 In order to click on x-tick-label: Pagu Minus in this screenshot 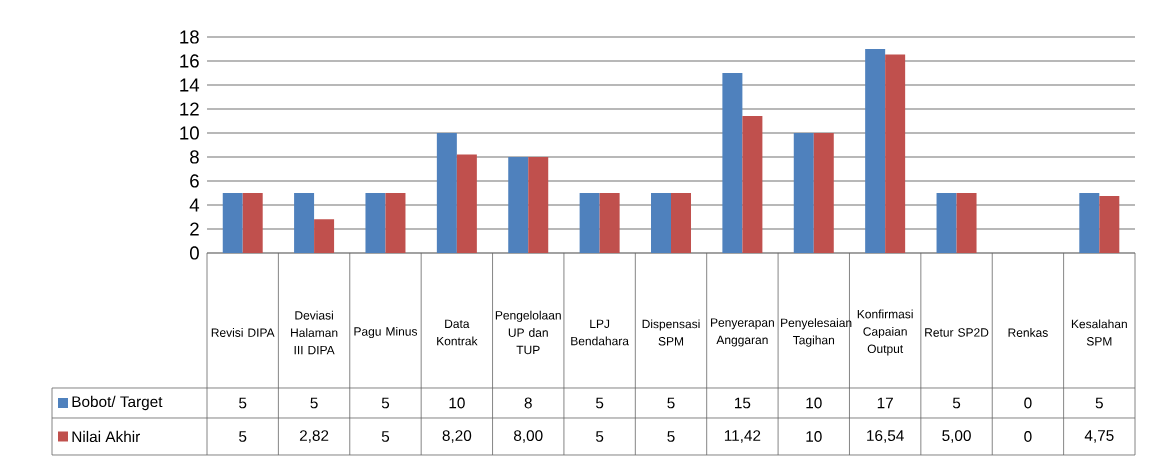, I will do `click(386, 332)`.